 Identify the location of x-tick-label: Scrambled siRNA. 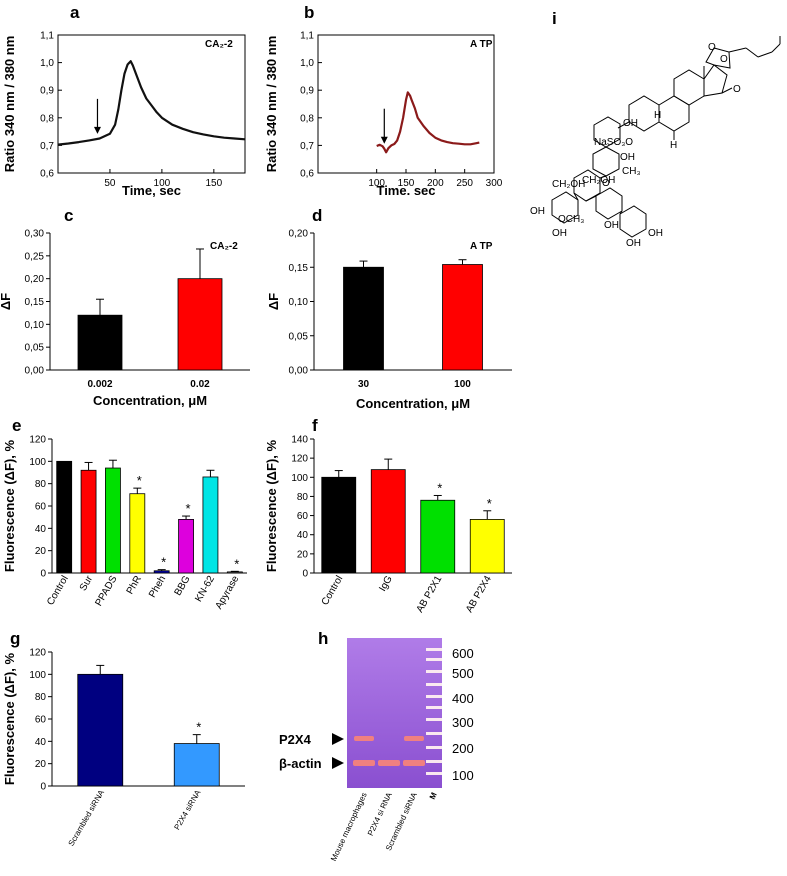
(87, 818).